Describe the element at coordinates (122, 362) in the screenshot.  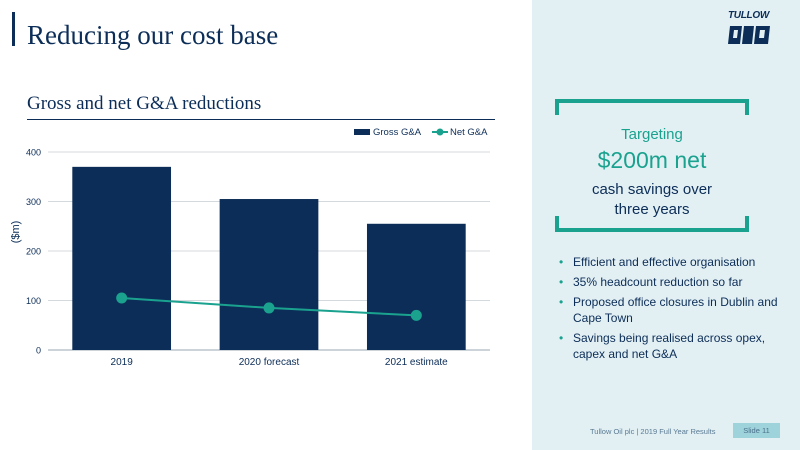
I see `x-tick-label: 2019` at that location.